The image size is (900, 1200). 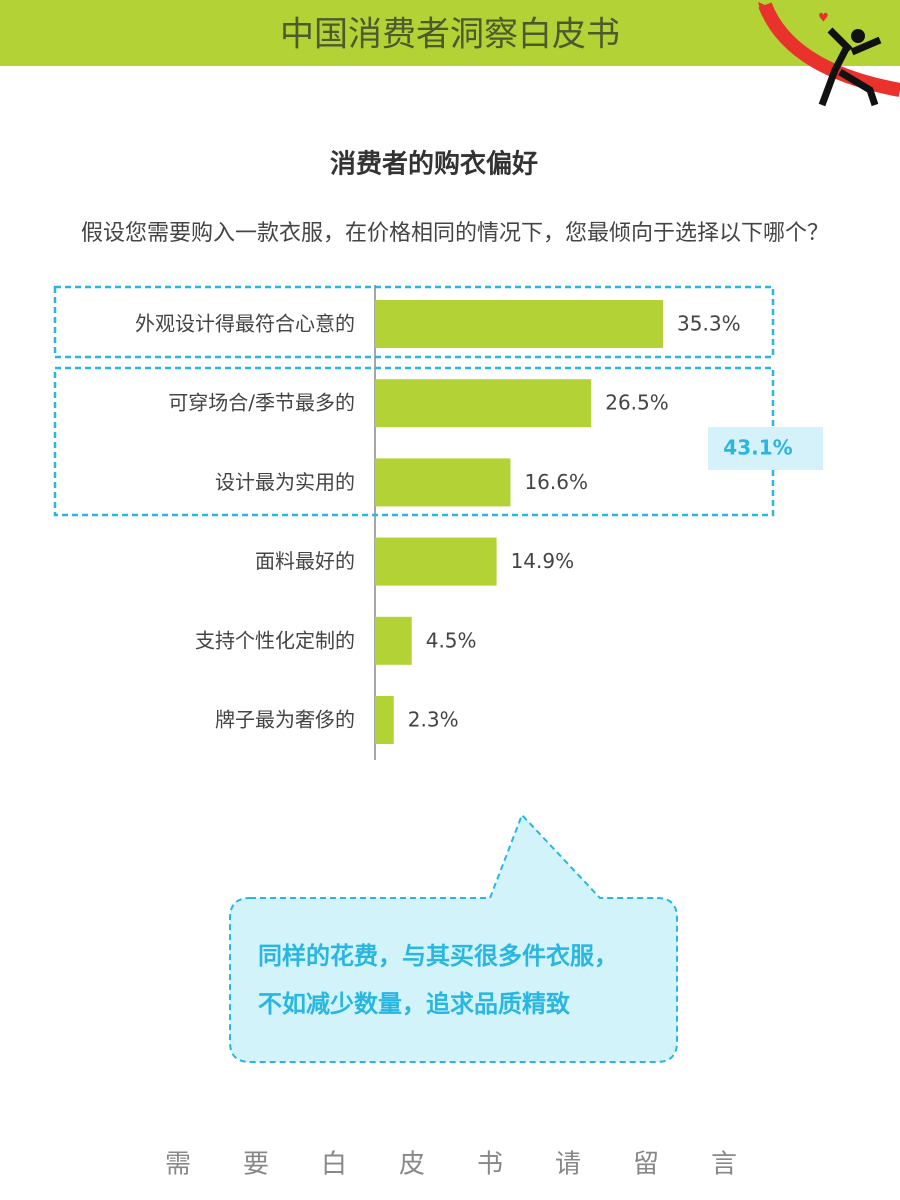 What do you see at coordinates (477, 1165) in the screenshot?
I see `footer-text: 需要白皮书请留言` at bounding box center [477, 1165].